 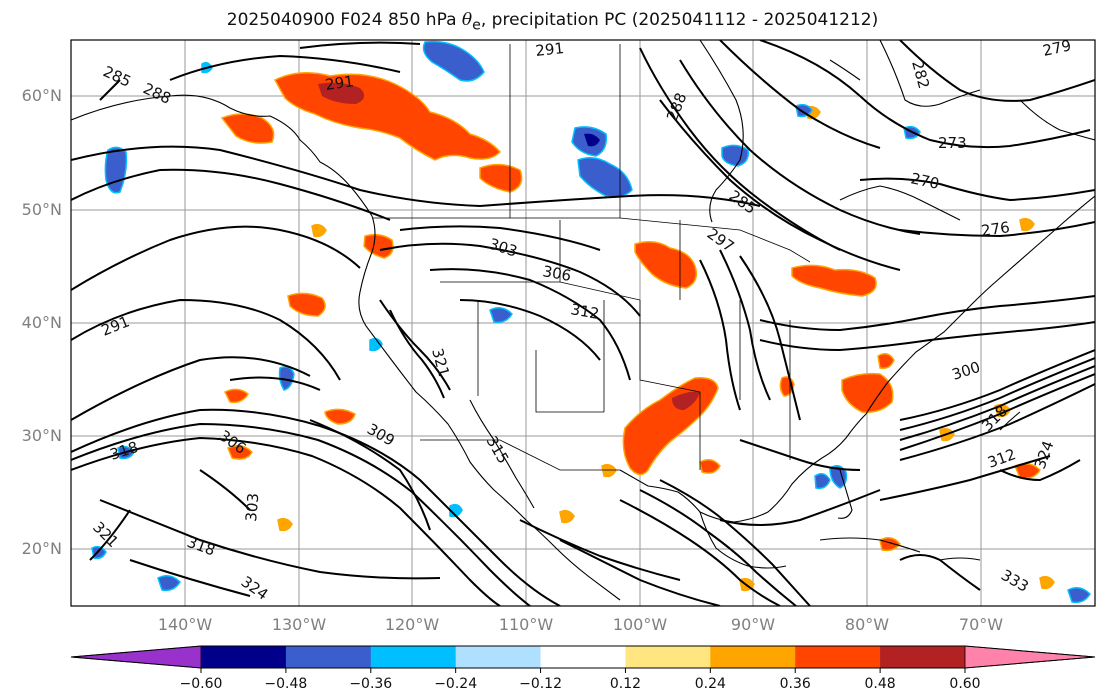 What do you see at coordinates (540, 684) in the screenshot?
I see `colorbar-tick-label: −0.12` at bounding box center [540, 684].